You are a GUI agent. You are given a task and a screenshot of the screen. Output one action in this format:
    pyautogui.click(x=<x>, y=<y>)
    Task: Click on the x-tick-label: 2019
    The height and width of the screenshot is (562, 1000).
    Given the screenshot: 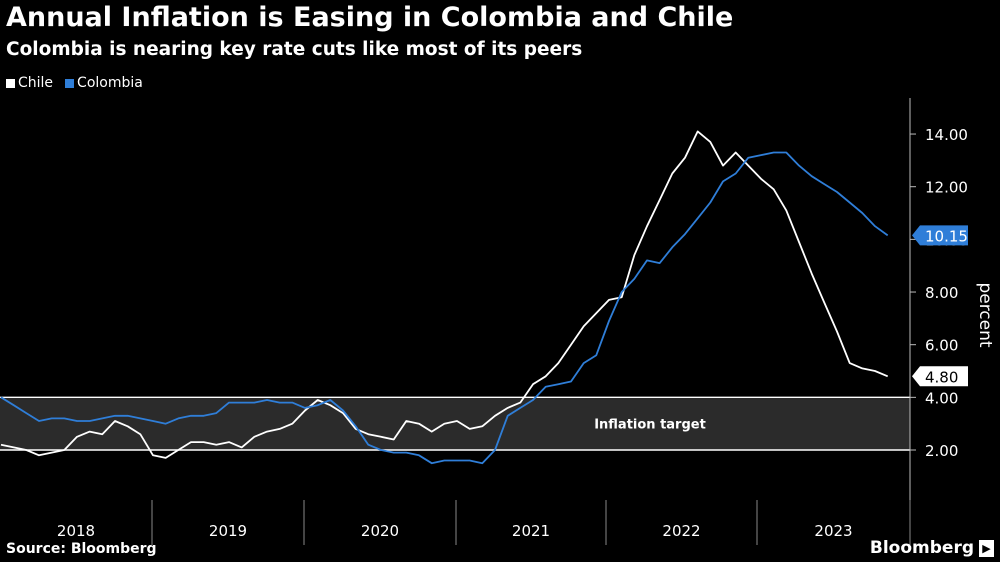 What is the action you would take?
    pyautogui.click(x=228, y=531)
    